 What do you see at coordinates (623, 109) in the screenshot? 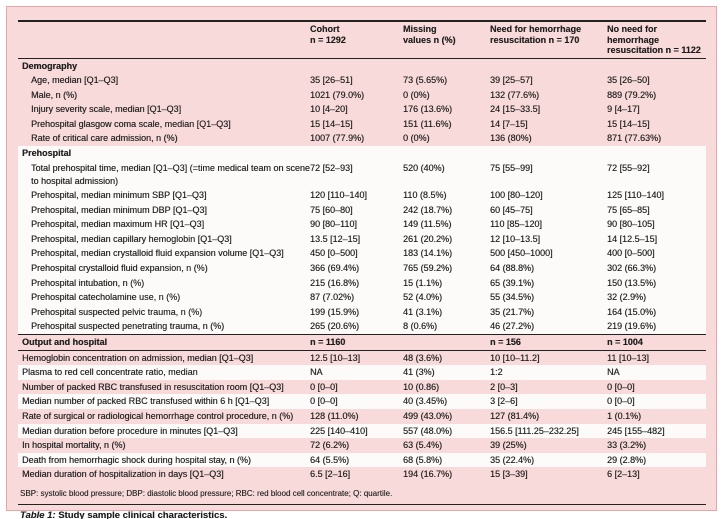
I see `cell-no-need-resuscitation: 9 [4–17]` at bounding box center [623, 109].